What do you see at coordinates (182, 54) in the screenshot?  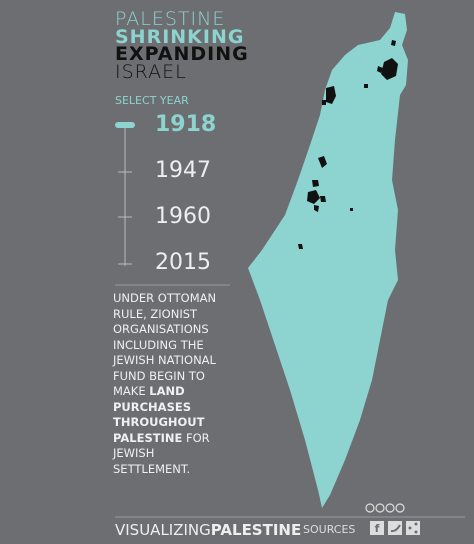 I see `title-line: EXPANDING` at bounding box center [182, 54].